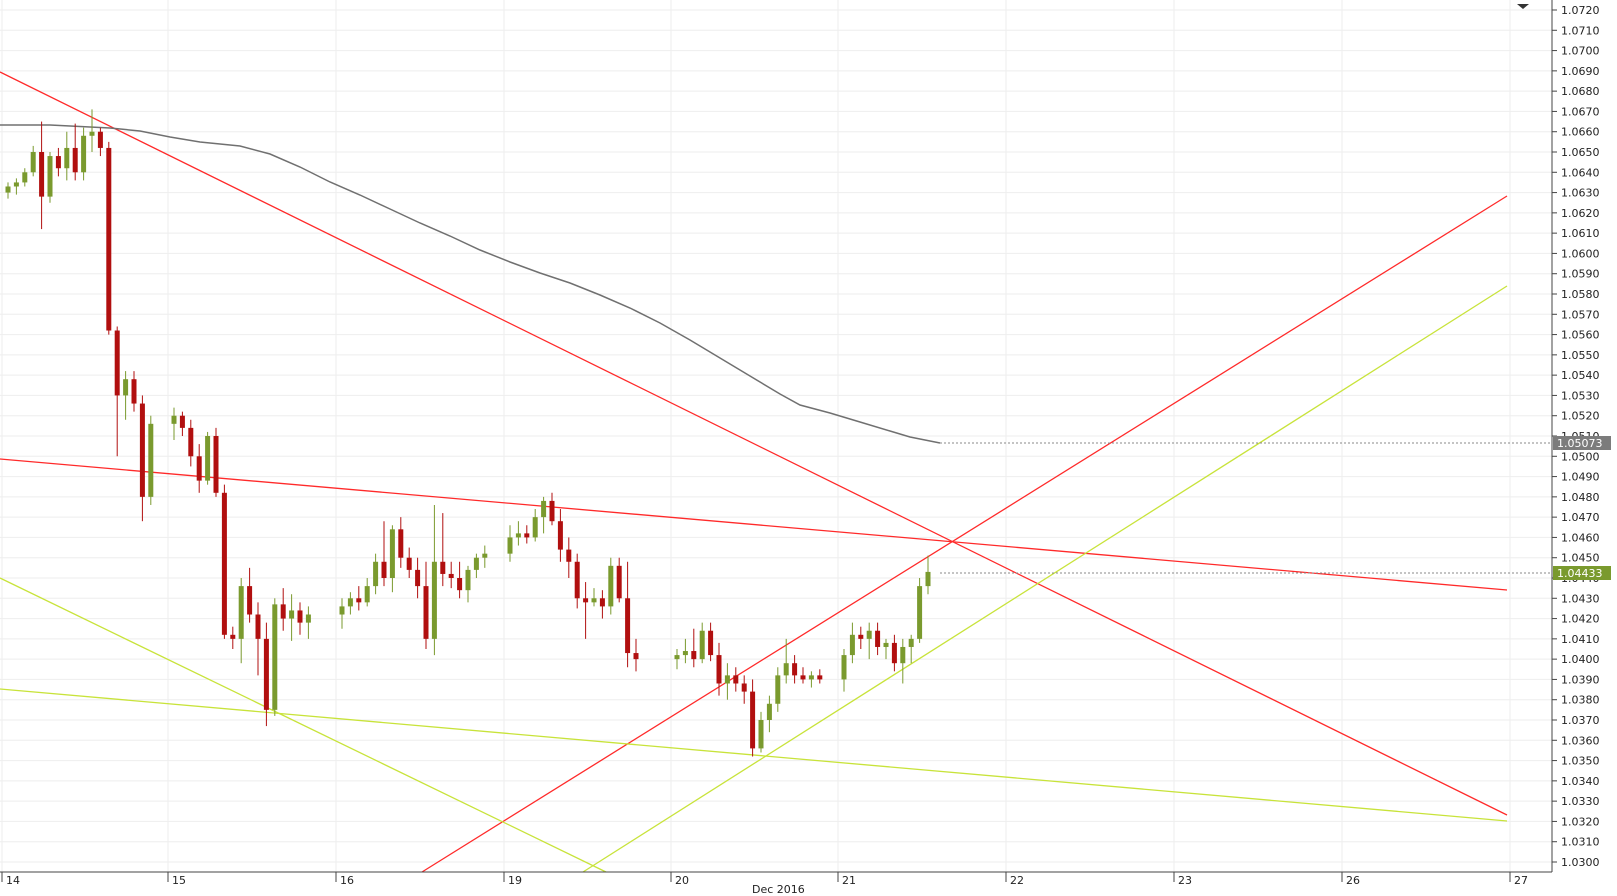 This screenshot has height=896, width=1617. What do you see at coordinates (1523, 6) in the screenshot?
I see `chevron-down-icon` at bounding box center [1523, 6].